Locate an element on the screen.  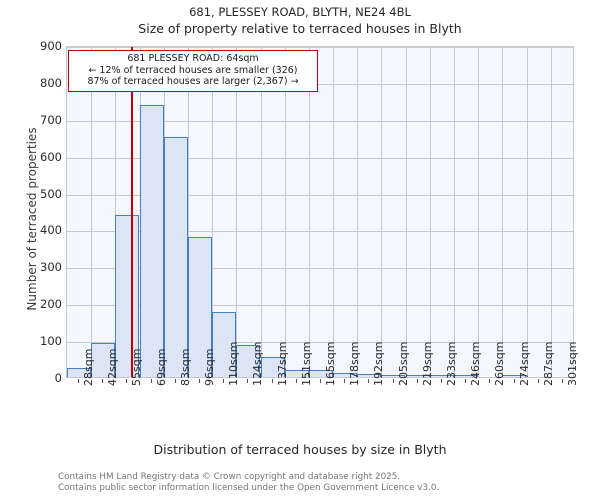
x-axis-tick-label: 28sqm is located at coordinates (89, 367).